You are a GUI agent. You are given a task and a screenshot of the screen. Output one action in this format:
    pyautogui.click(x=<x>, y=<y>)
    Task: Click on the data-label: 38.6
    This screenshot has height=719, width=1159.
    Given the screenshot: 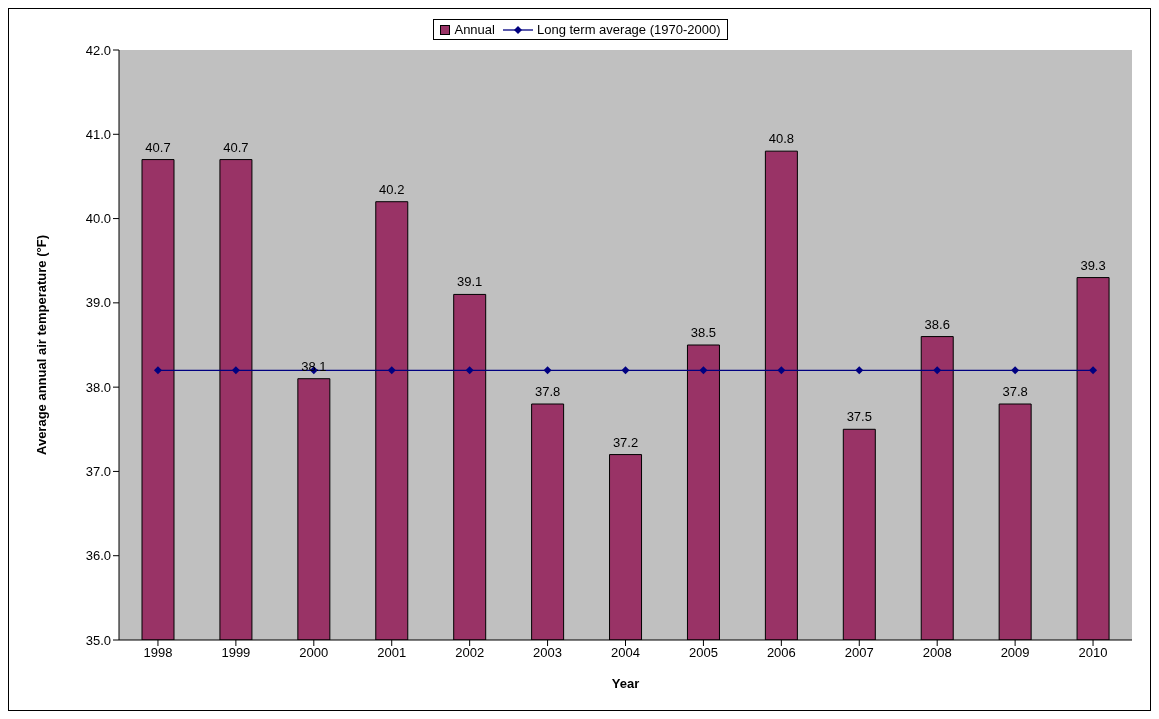 What is the action you would take?
    pyautogui.click(x=937, y=324)
    